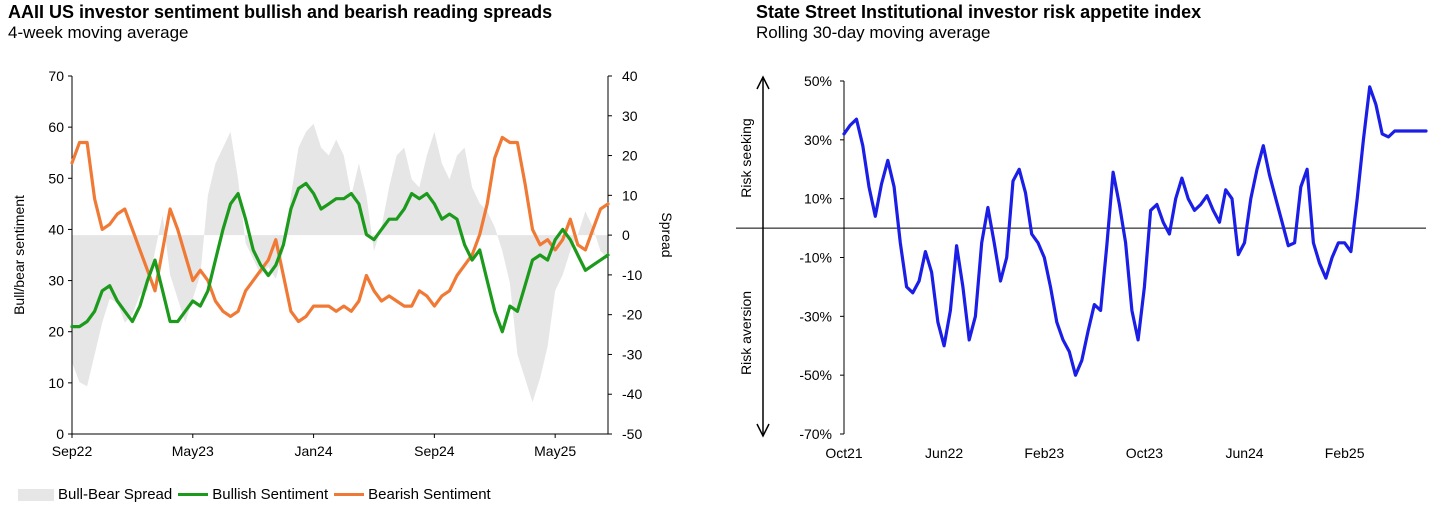  What do you see at coordinates (19, 255) in the screenshot?
I see `left-y-axis-title: Bull/bear sentiment` at bounding box center [19, 255].